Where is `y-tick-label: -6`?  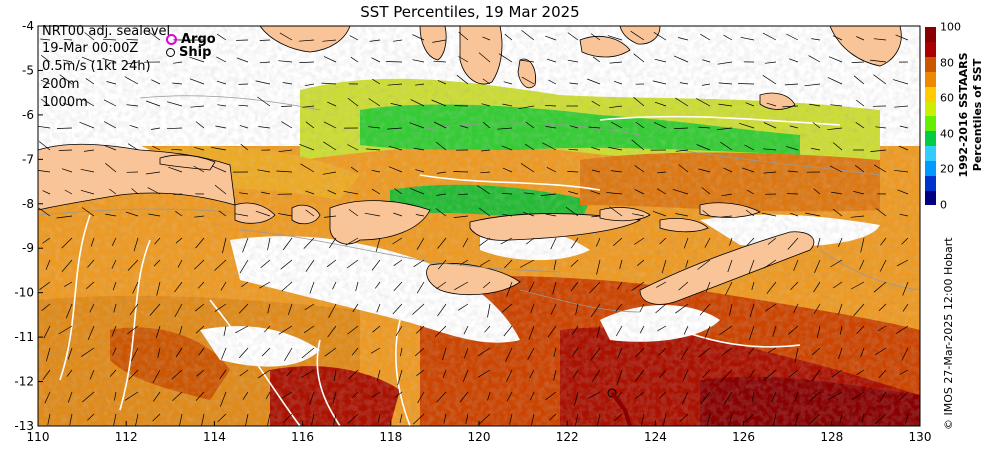
y-tick-label: -6 is located at coordinates (28, 115).